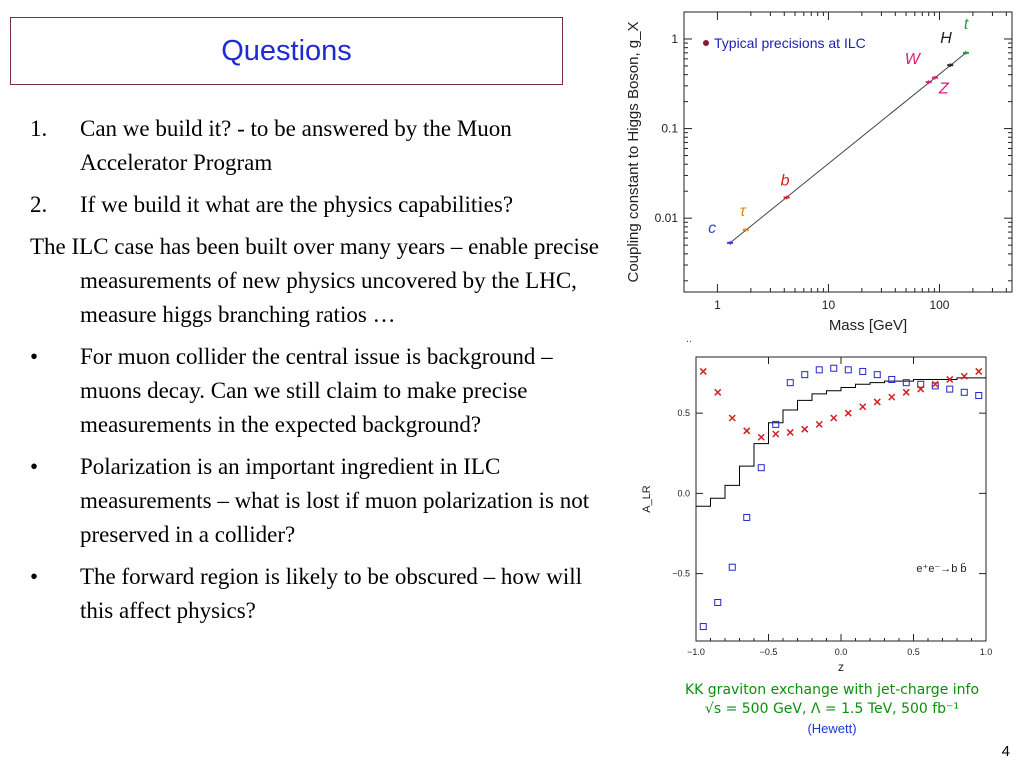 This screenshot has height=768, width=1024. What do you see at coordinates (913, 59) in the screenshot?
I see `point-label: W` at bounding box center [913, 59].